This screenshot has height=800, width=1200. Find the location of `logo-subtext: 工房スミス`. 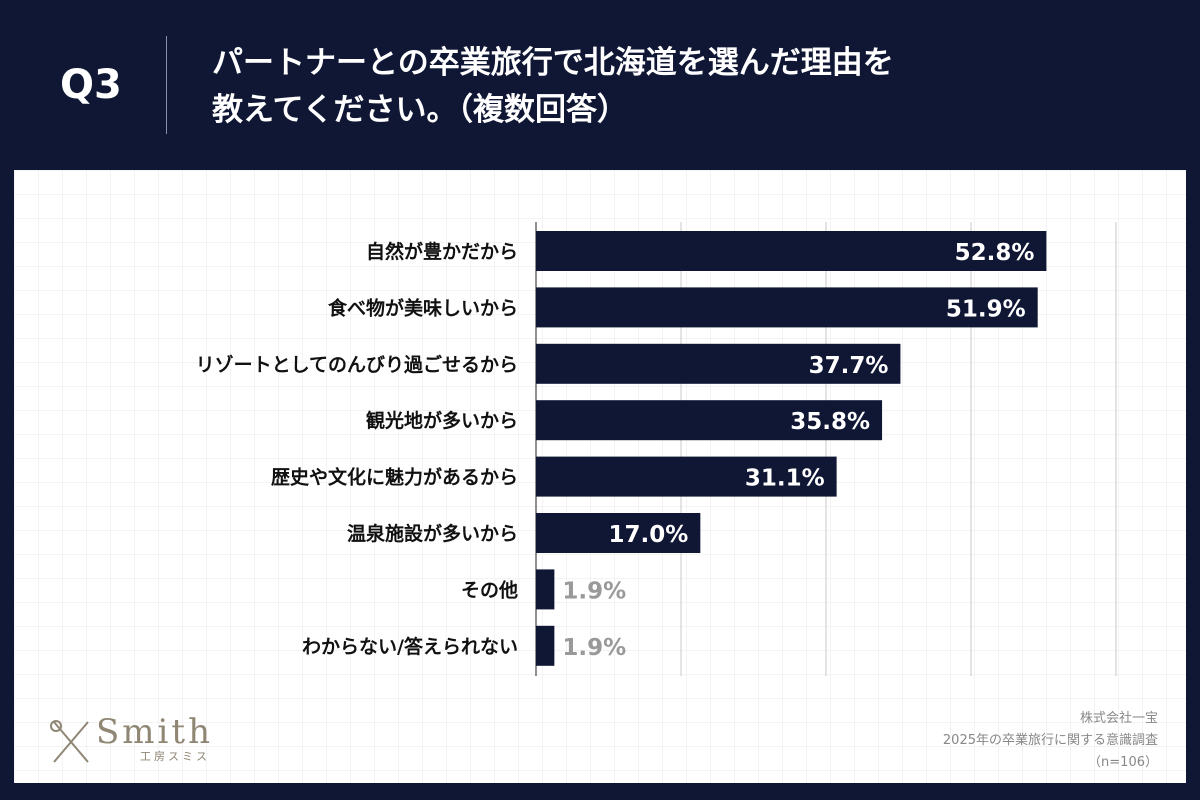

logo-subtext: 工房スミス is located at coordinates (175, 756).